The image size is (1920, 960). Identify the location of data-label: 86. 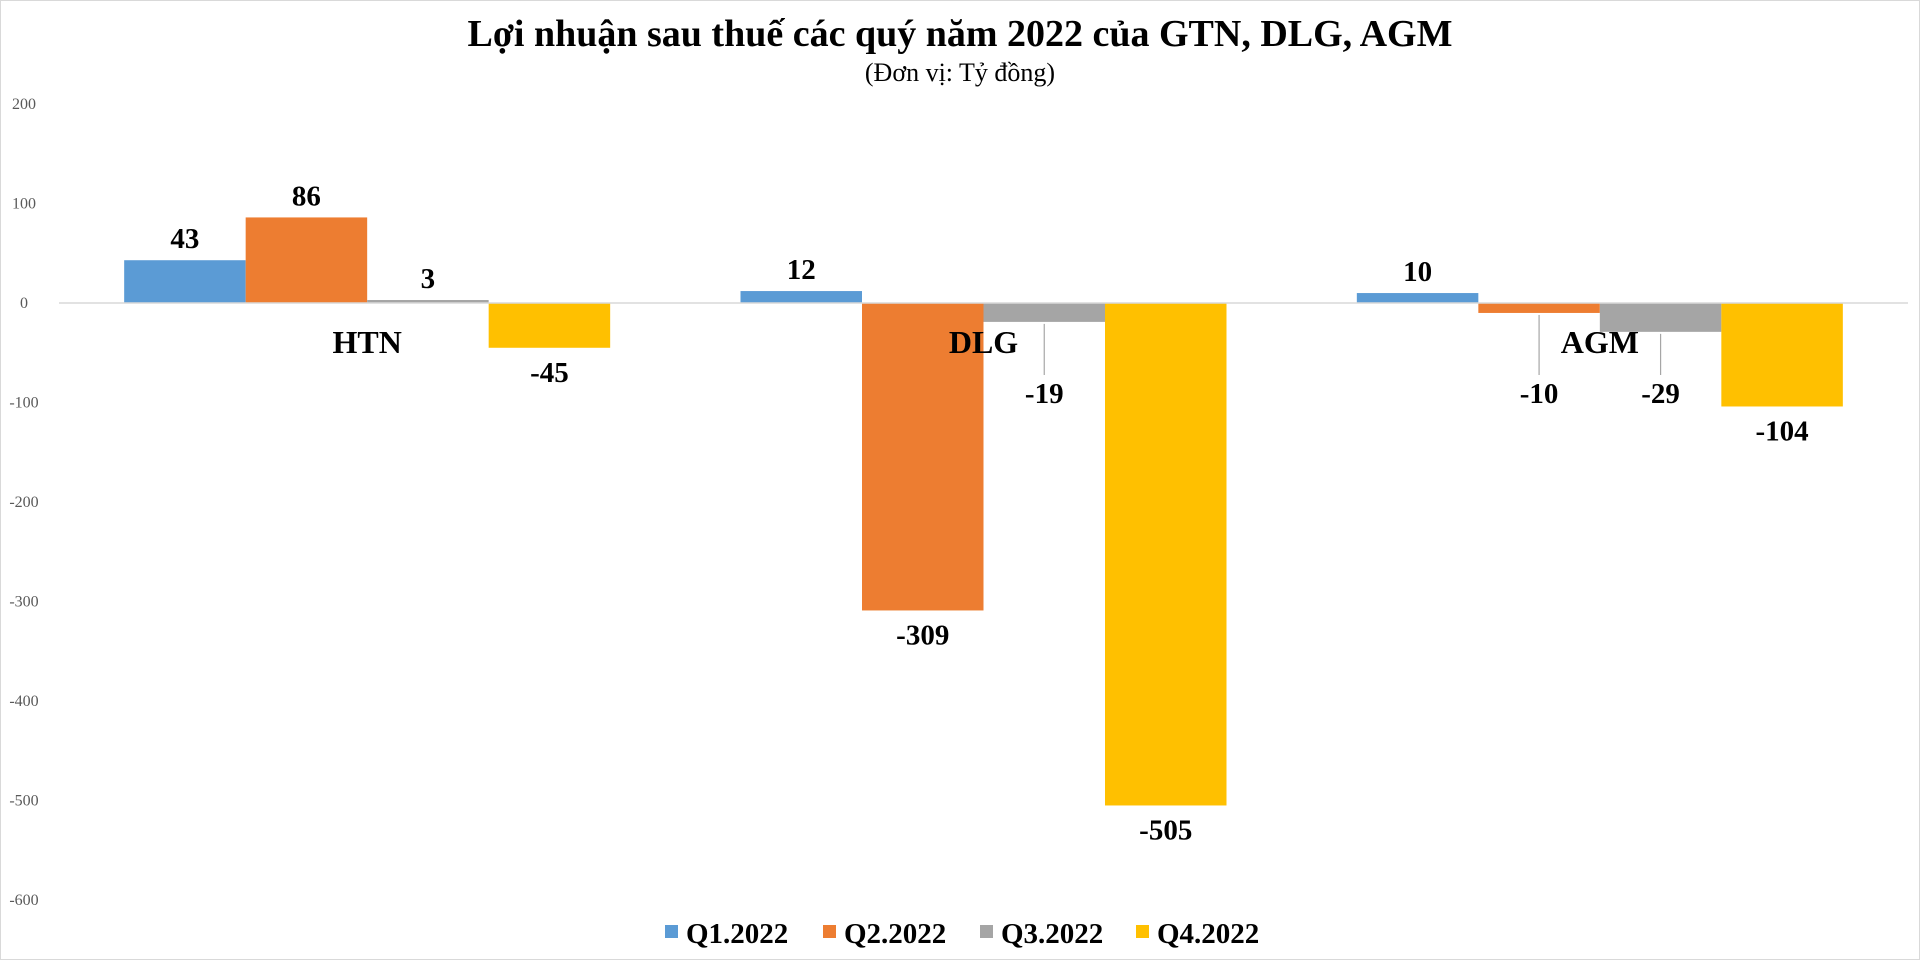
(306, 196).